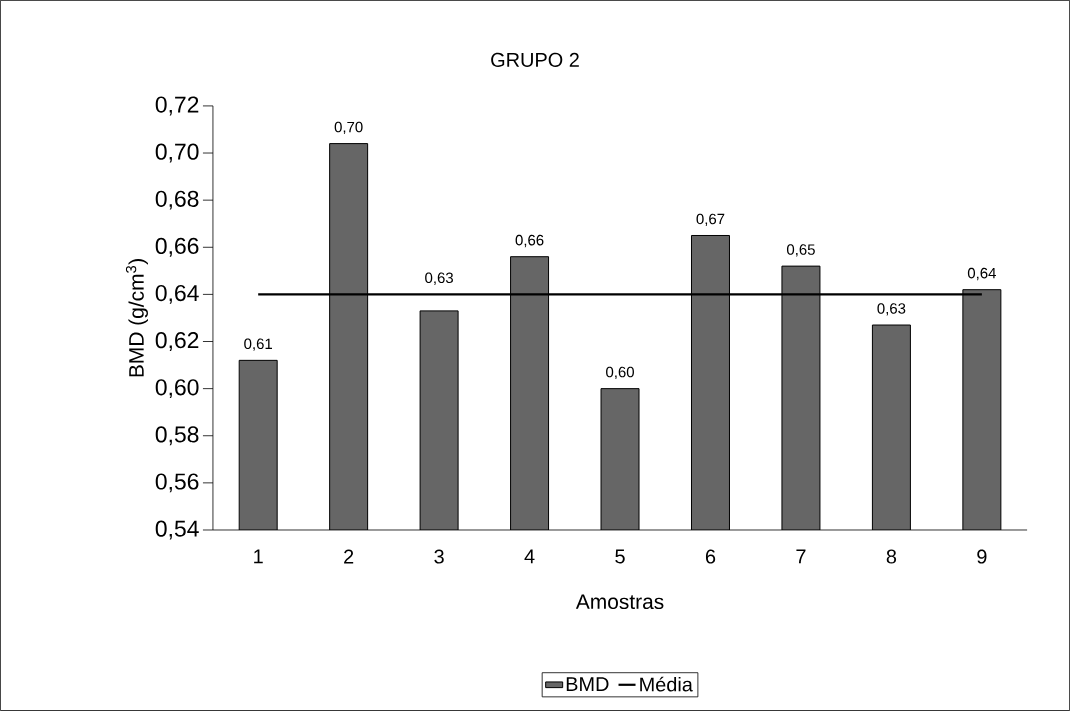 This screenshot has width=1070, height=711. I want to click on x-tick-label: 4, so click(529, 556).